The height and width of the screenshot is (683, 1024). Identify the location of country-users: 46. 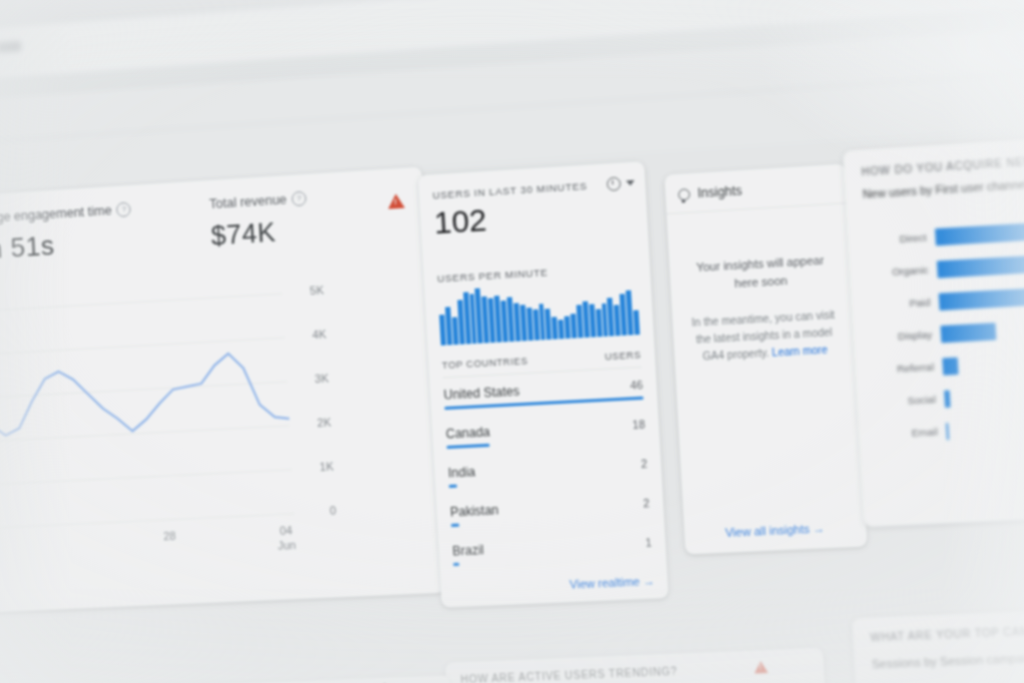
(636, 386).